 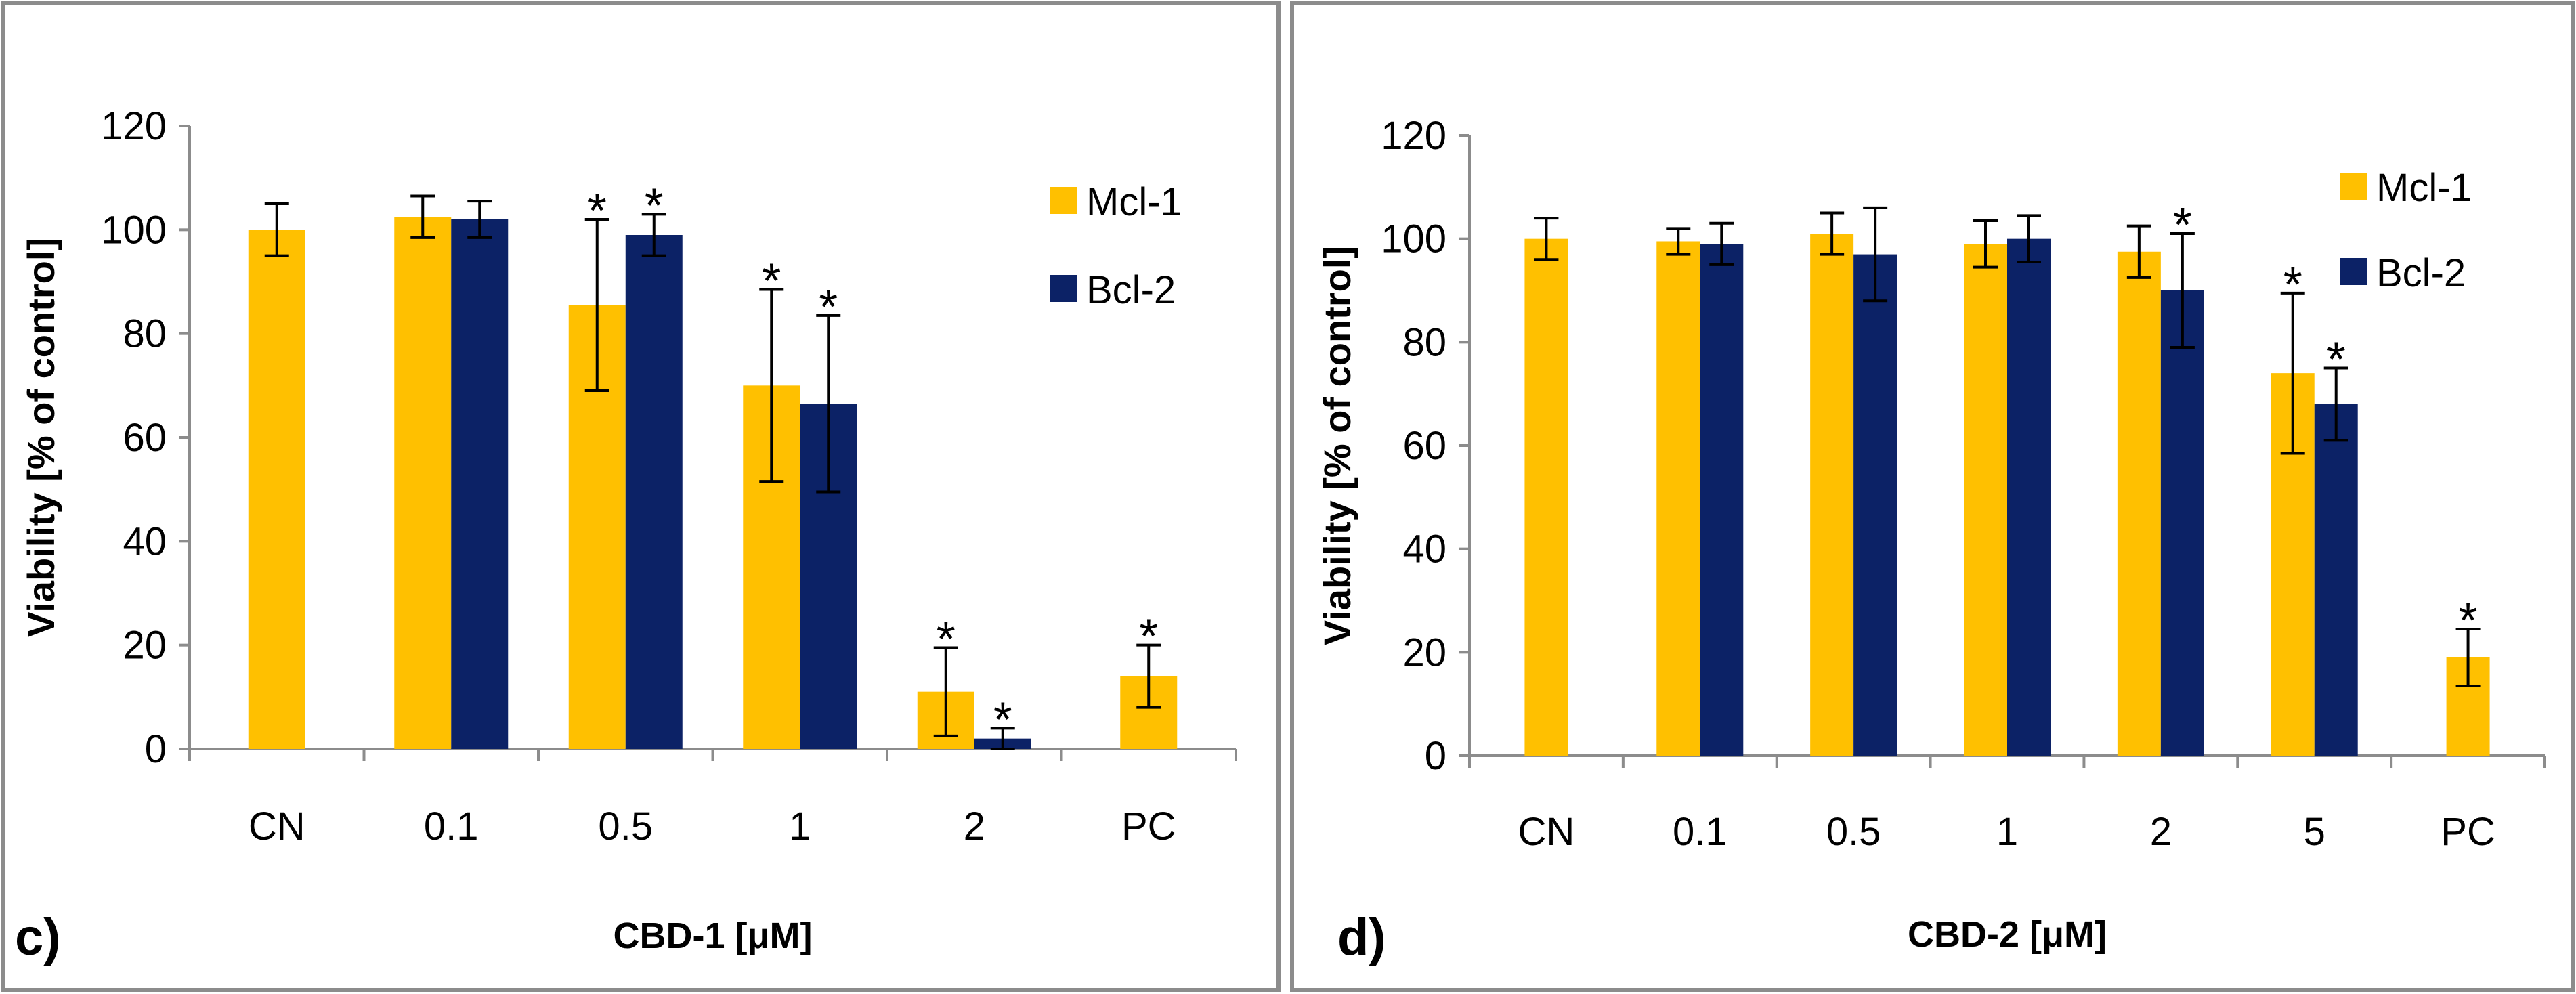 What do you see at coordinates (38, 937) in the screenshot?
I see `panel-letter: c)` at bounding box center [38, 937].